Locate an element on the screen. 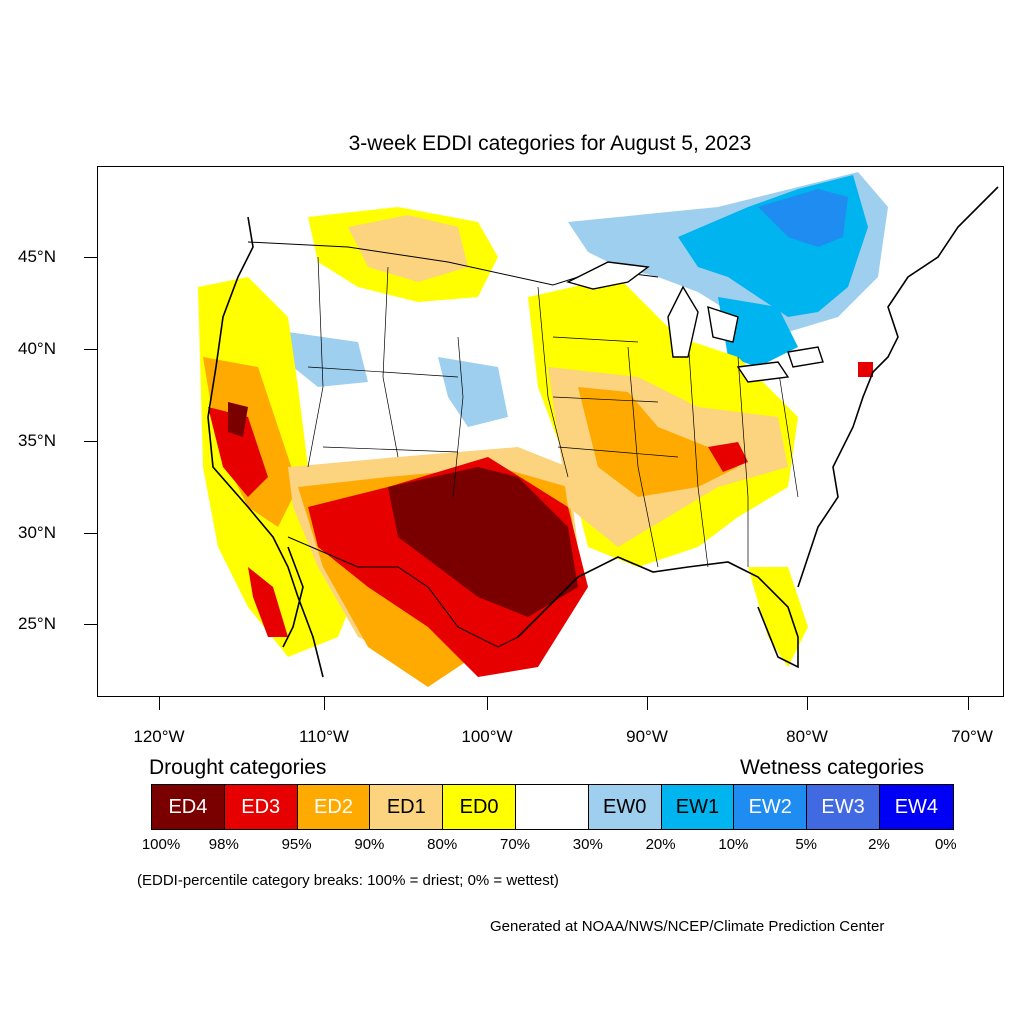 Image resolution: width=1024 pixels, height=1024 pixels. lon-label: 100°W is located at coordinates (487, 736).